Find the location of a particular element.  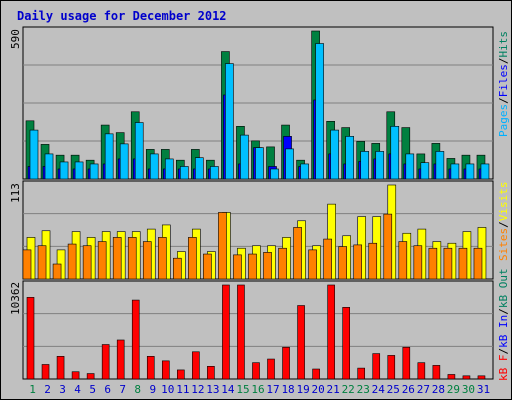

day-label-8: 8 is located at coordinates (137, 389).